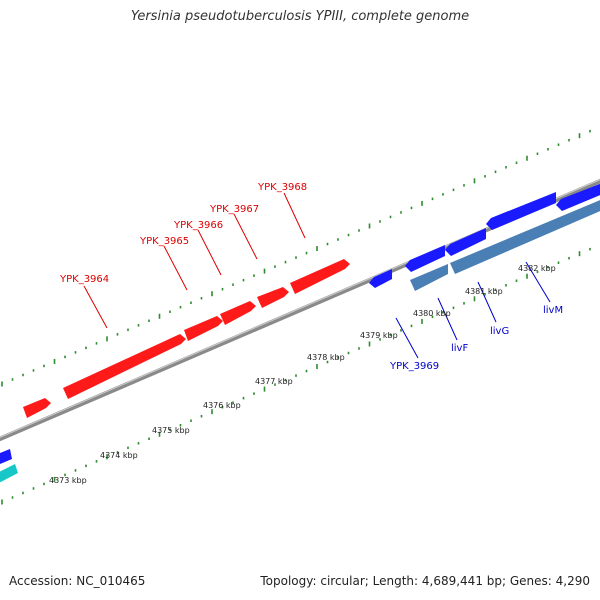 The height and width of the screenshot is (600, 600). I want to click on tick-label: 4374 kbp, so click(119, 455).